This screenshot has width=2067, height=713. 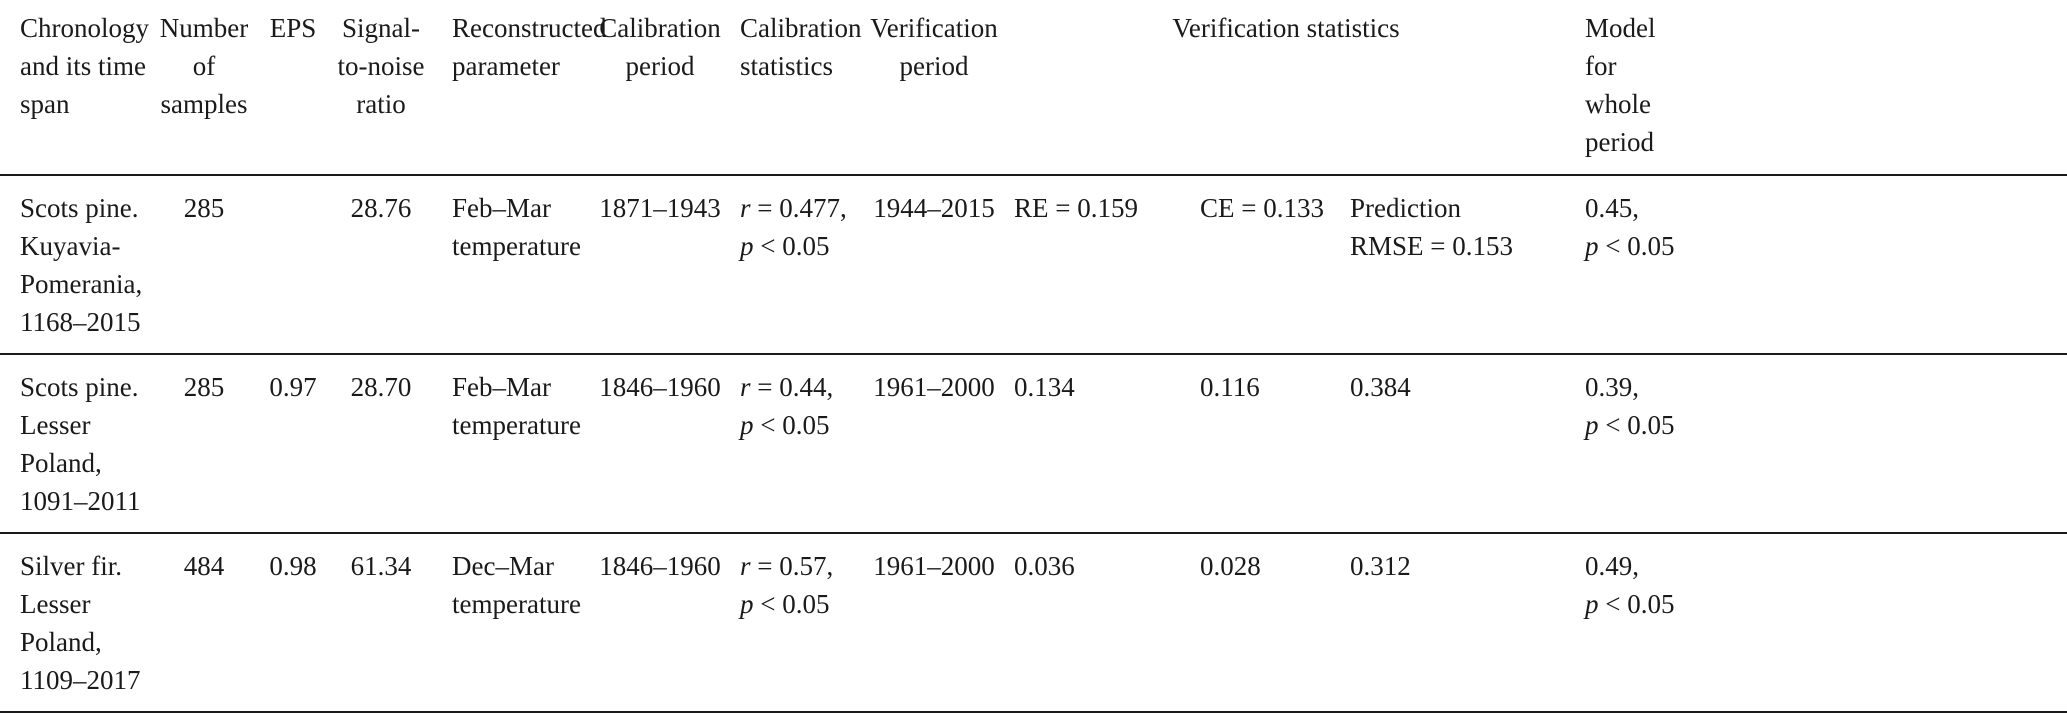 I want to click on header-parameter: Reconstructed parameter, so click(x=519, y=88).